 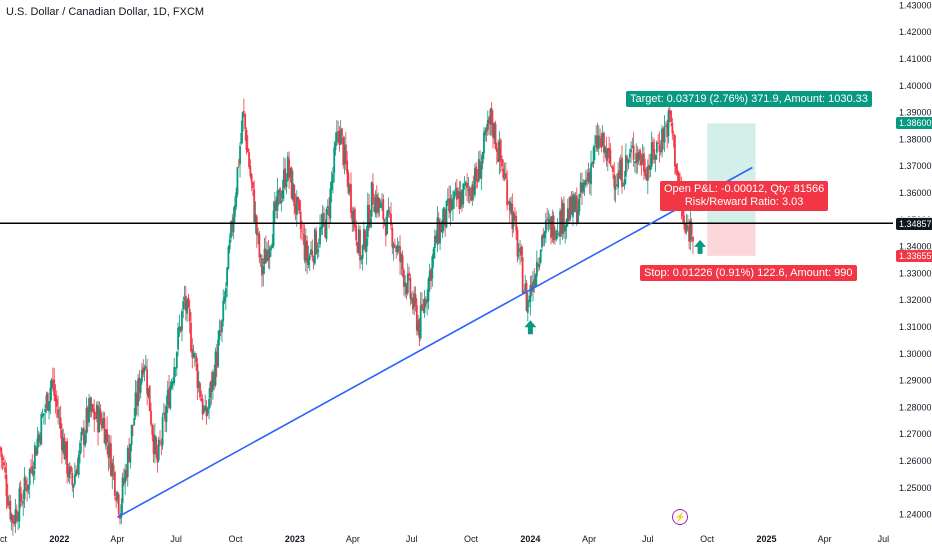 I want to click on lightning-icon: ⚡, so click(x=680, y=517).